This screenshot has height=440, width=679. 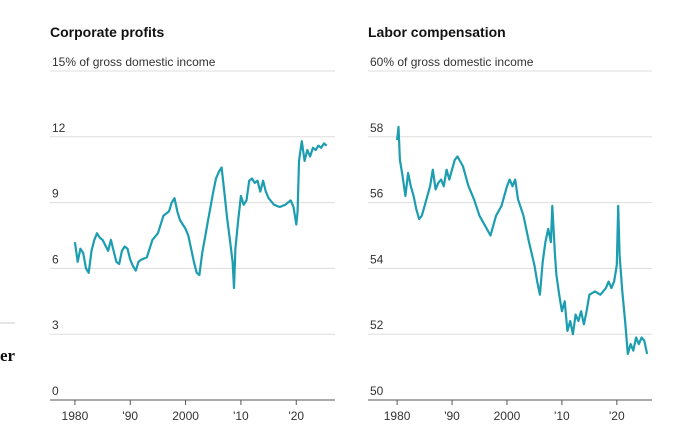 I want to click on y-tick-label: 0, so click(x=55, y=391).